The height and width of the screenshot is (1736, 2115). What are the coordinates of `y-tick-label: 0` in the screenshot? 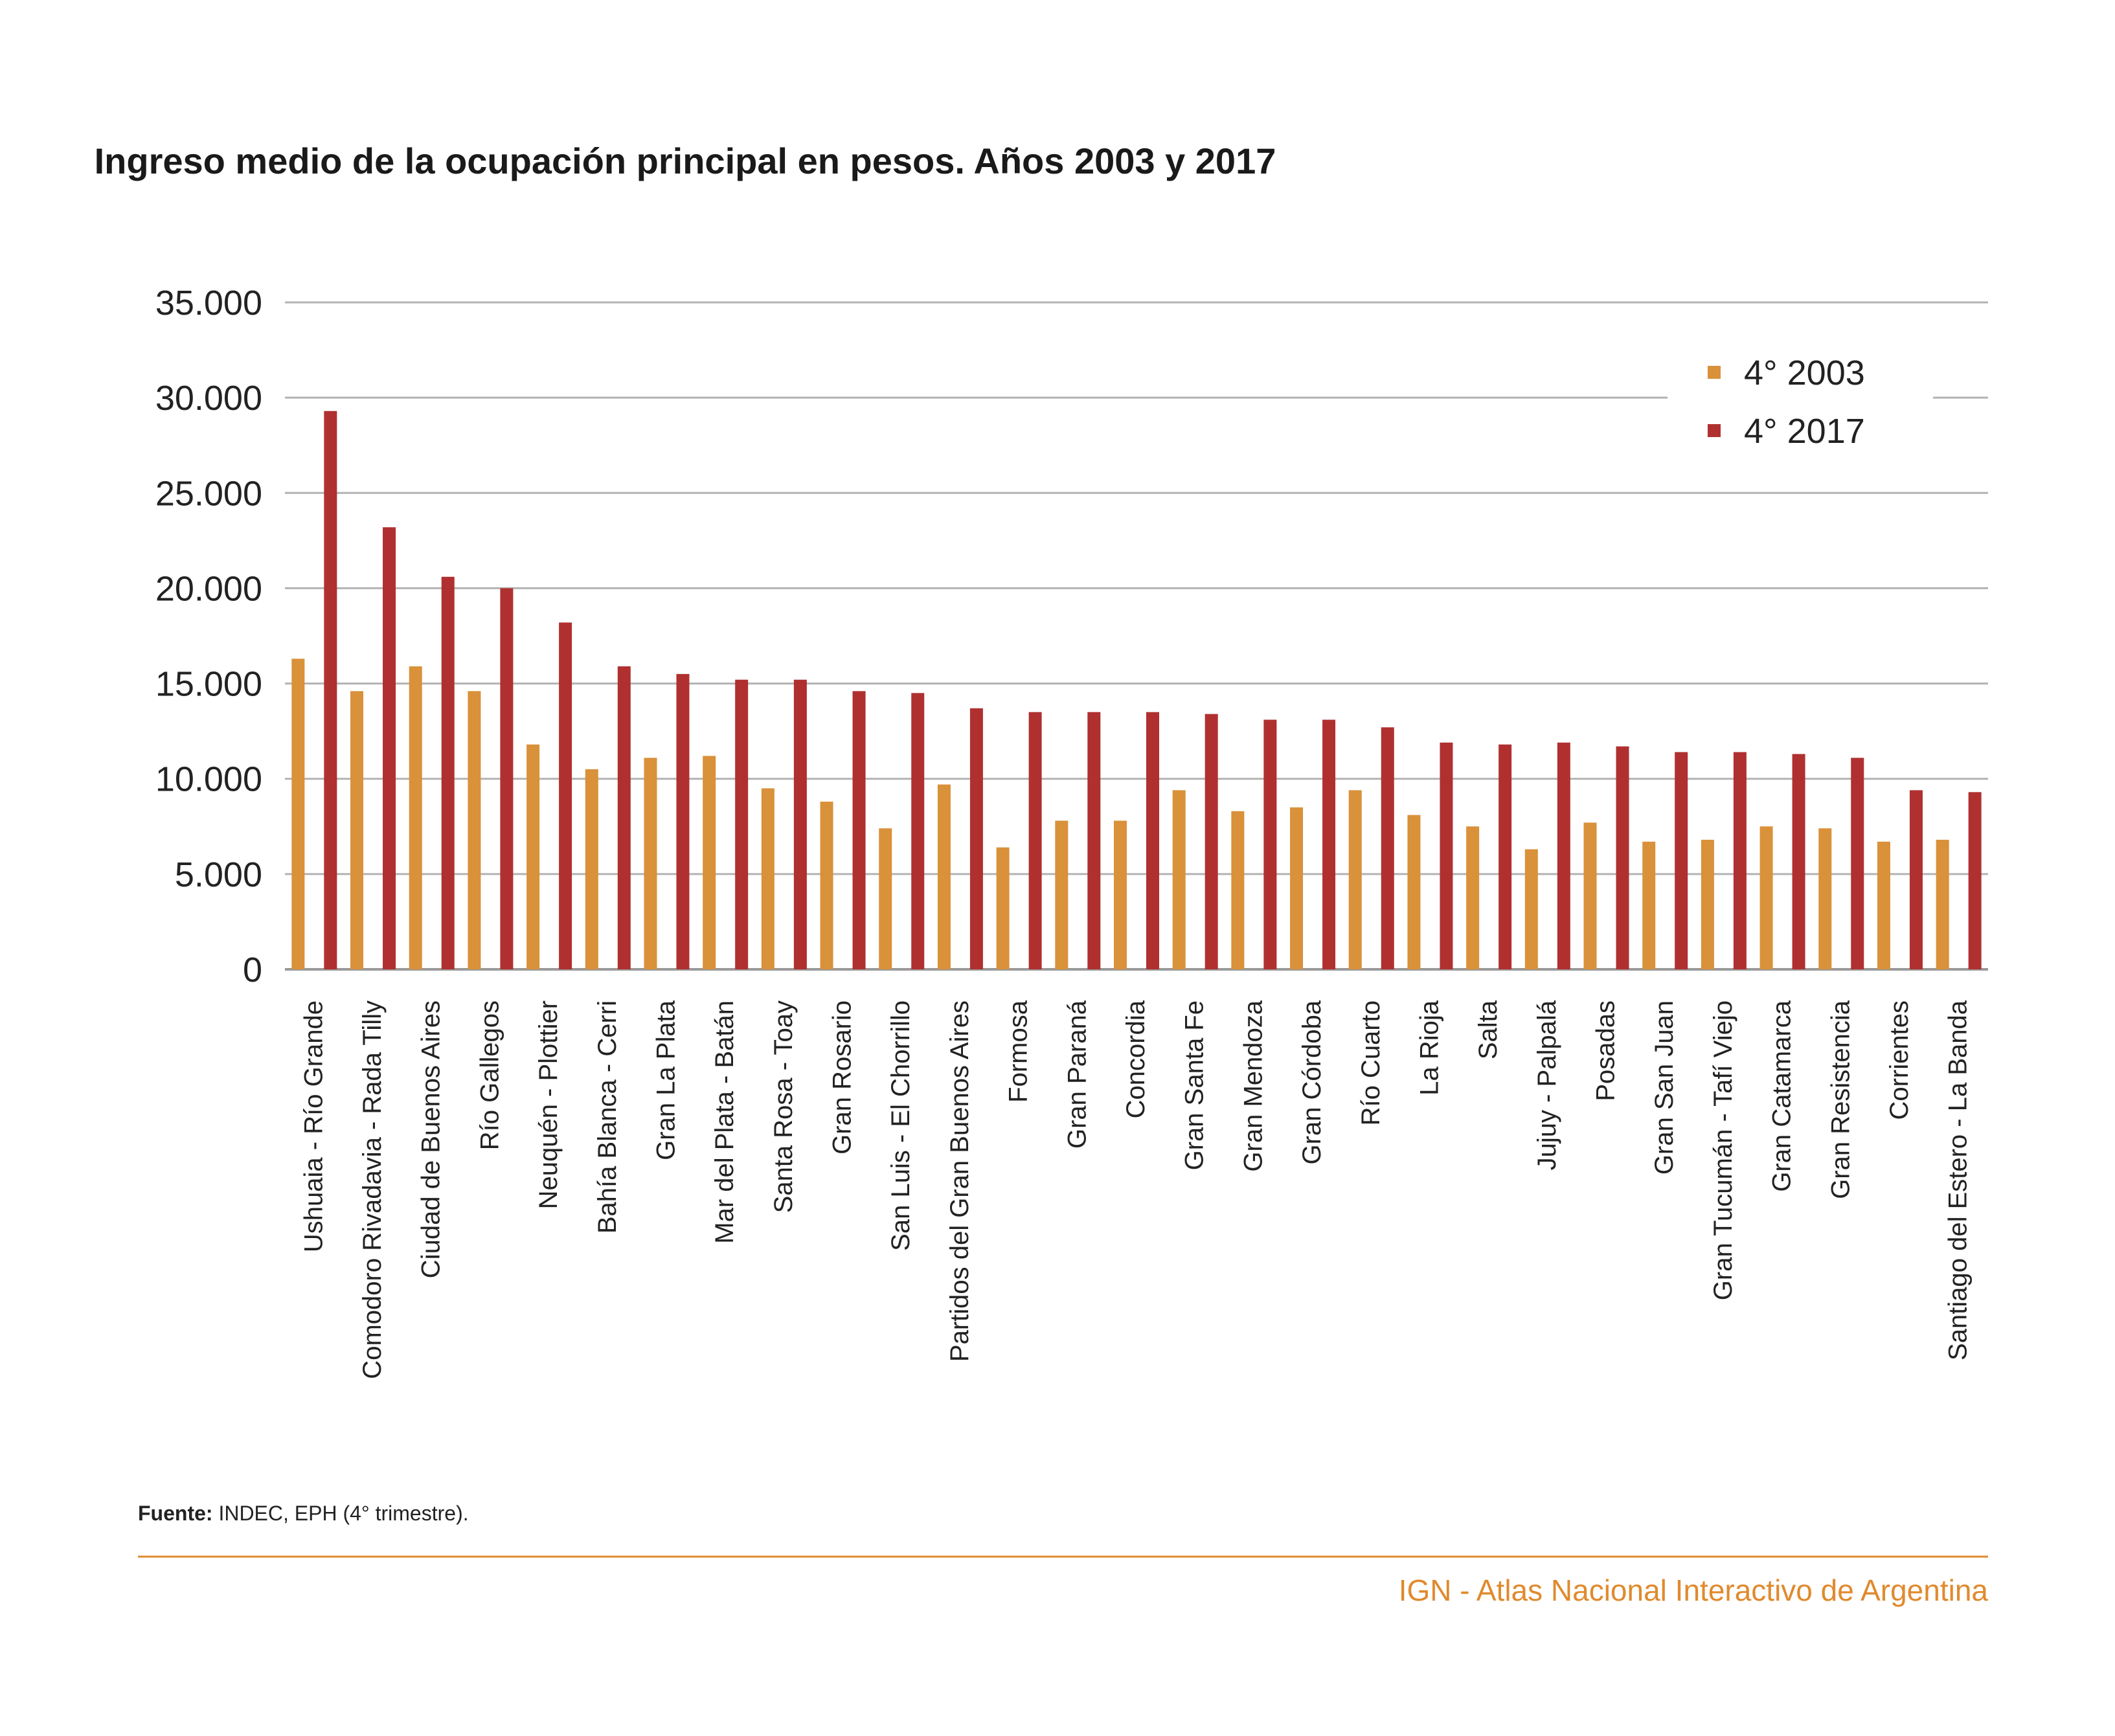 It's located at (252, 970).